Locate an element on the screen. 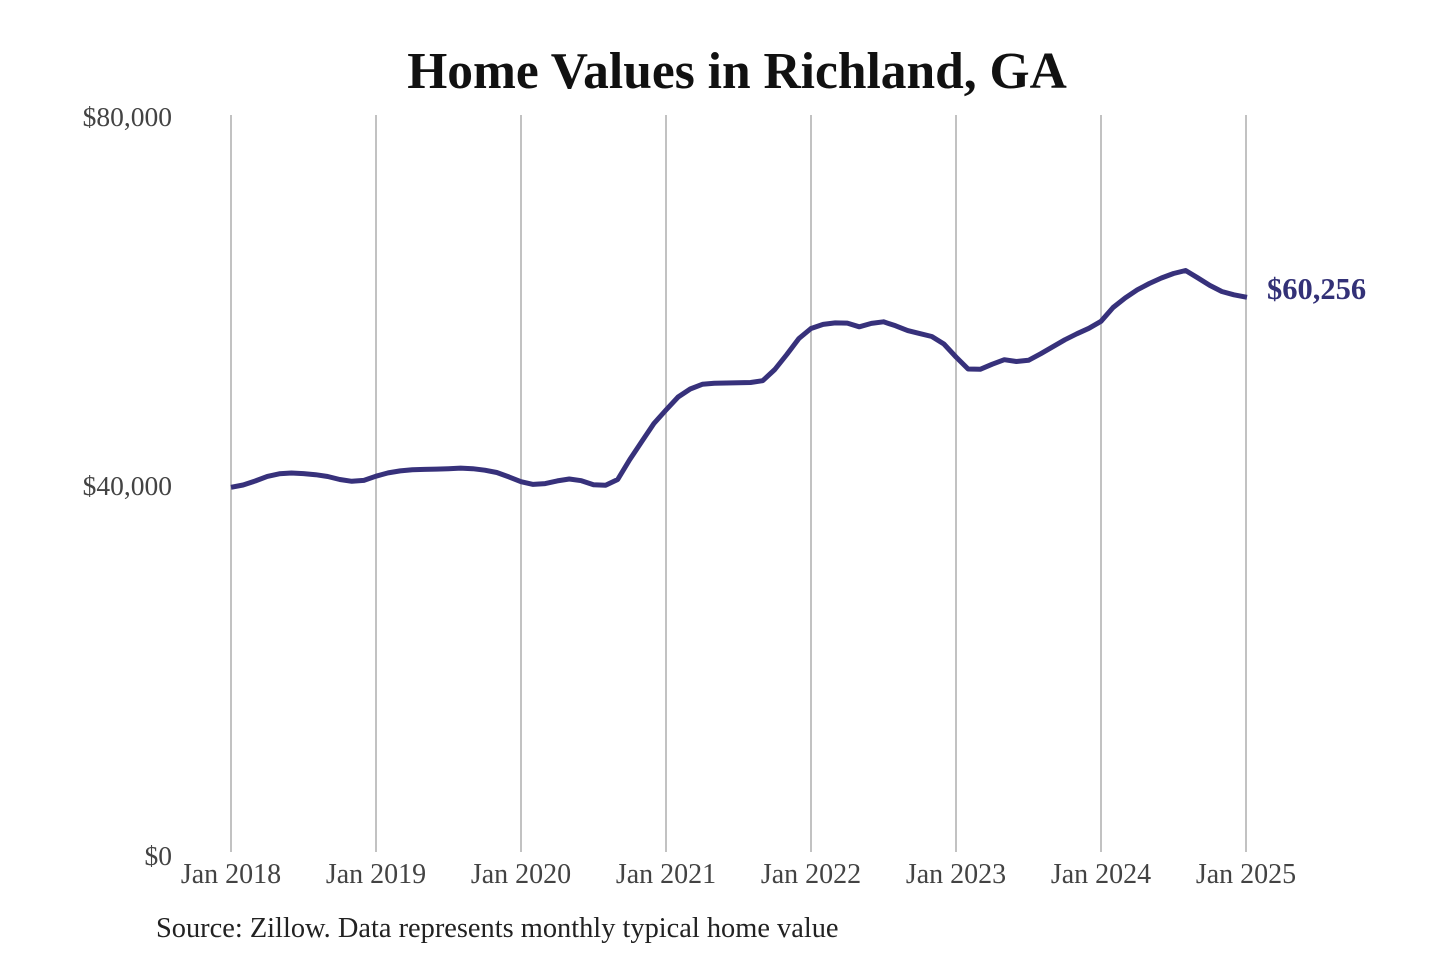  svg-text: $0 is located at coordinates (159, 855).